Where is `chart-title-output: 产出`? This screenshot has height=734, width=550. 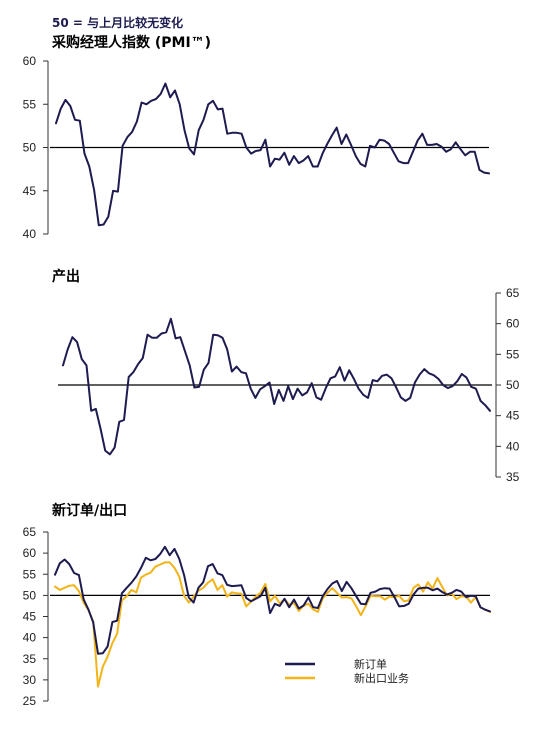 chart-title-output: 产出 is located at coordinates (66, 277).